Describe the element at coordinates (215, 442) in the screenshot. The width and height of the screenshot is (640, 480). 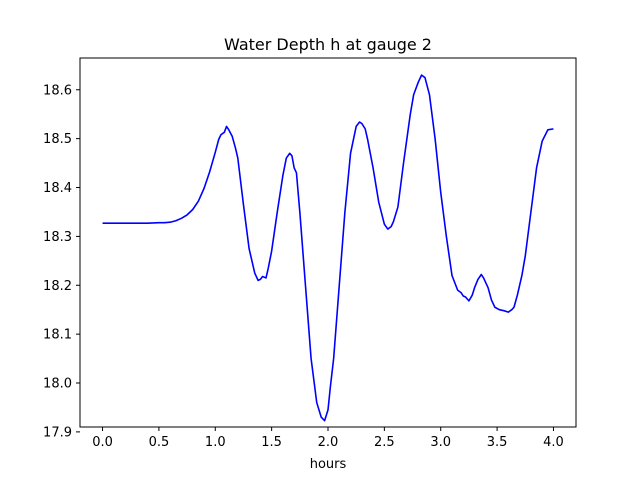
I see `x-tick-label: 1.0` at that location.